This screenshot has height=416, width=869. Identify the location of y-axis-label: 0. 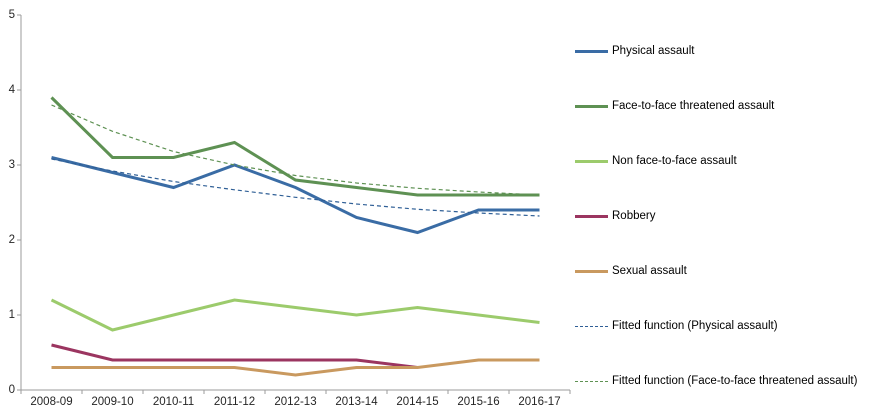
(11, 389).